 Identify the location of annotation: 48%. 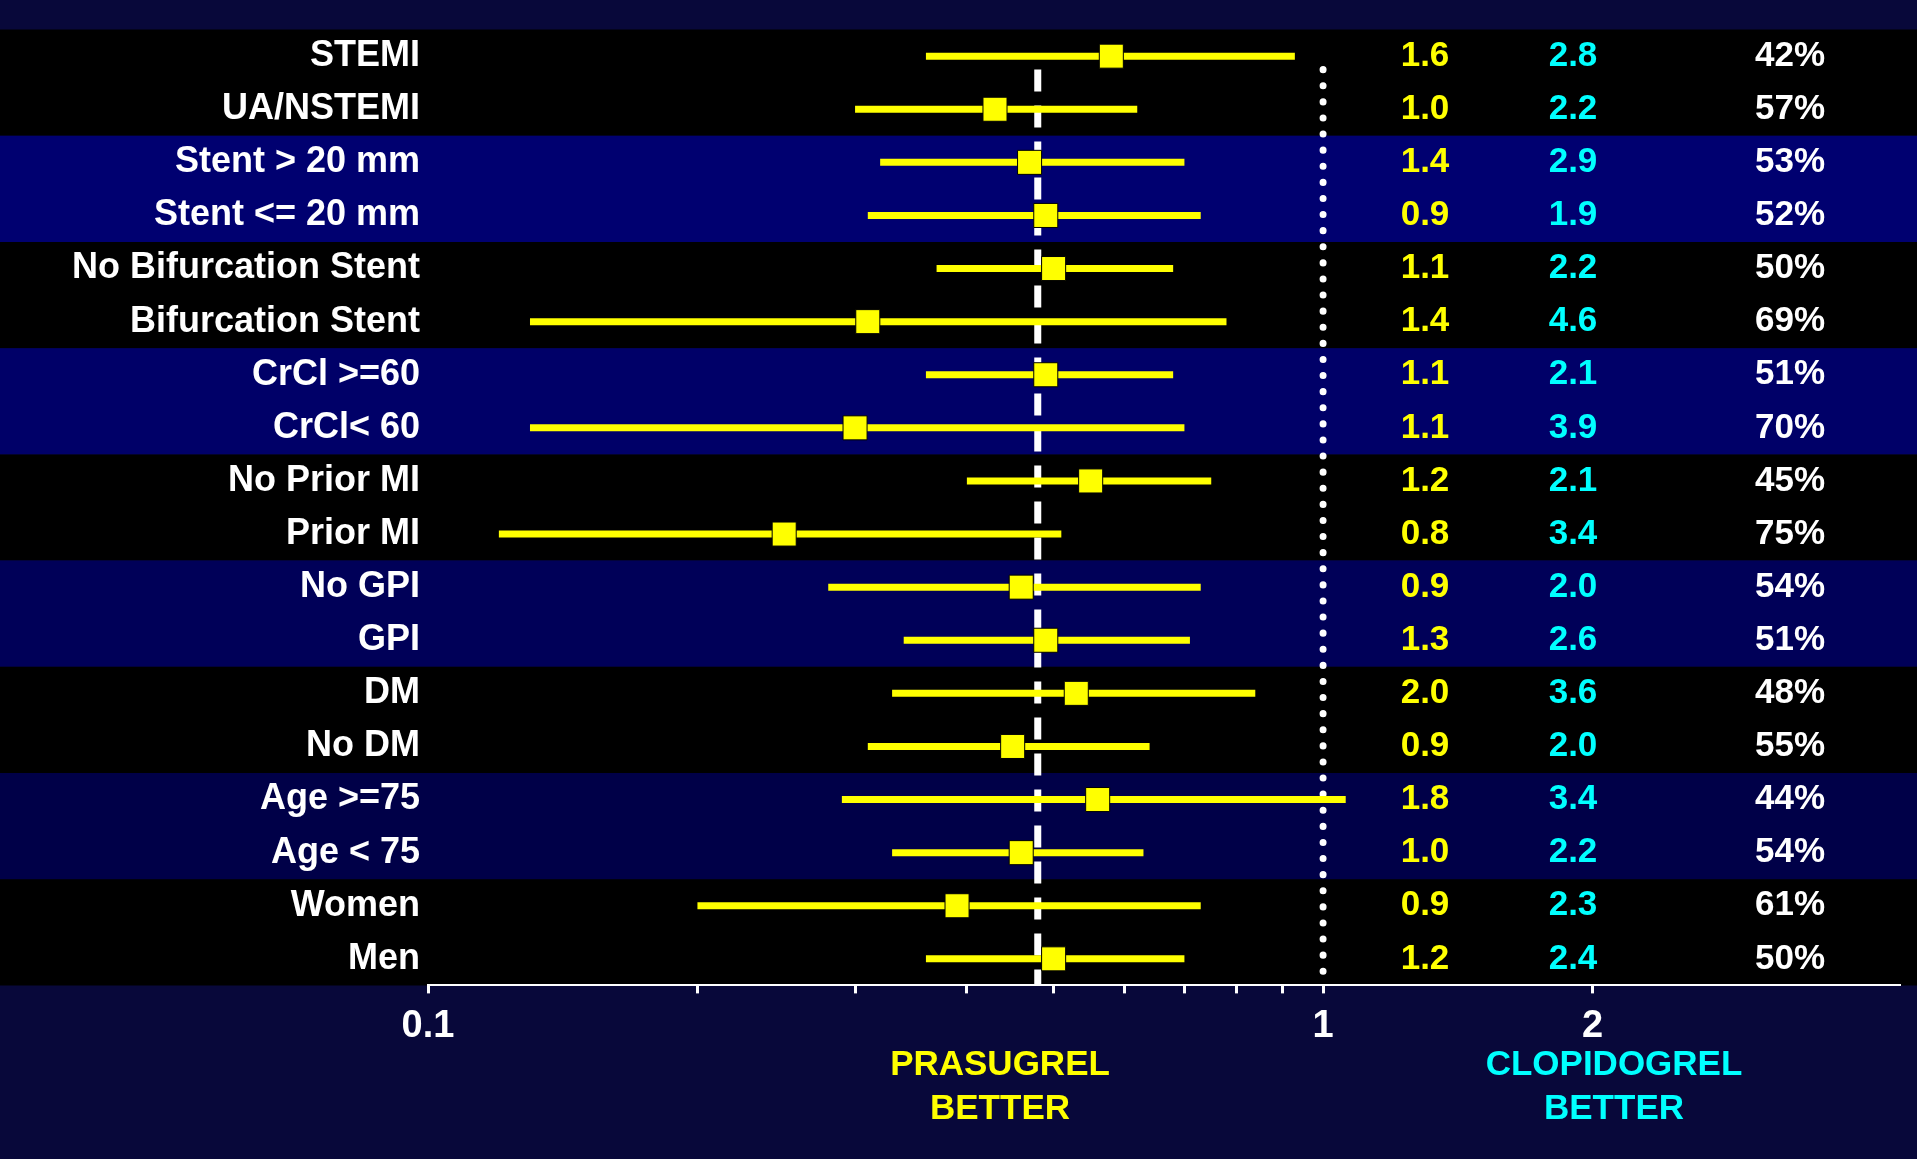
(1790, 691).